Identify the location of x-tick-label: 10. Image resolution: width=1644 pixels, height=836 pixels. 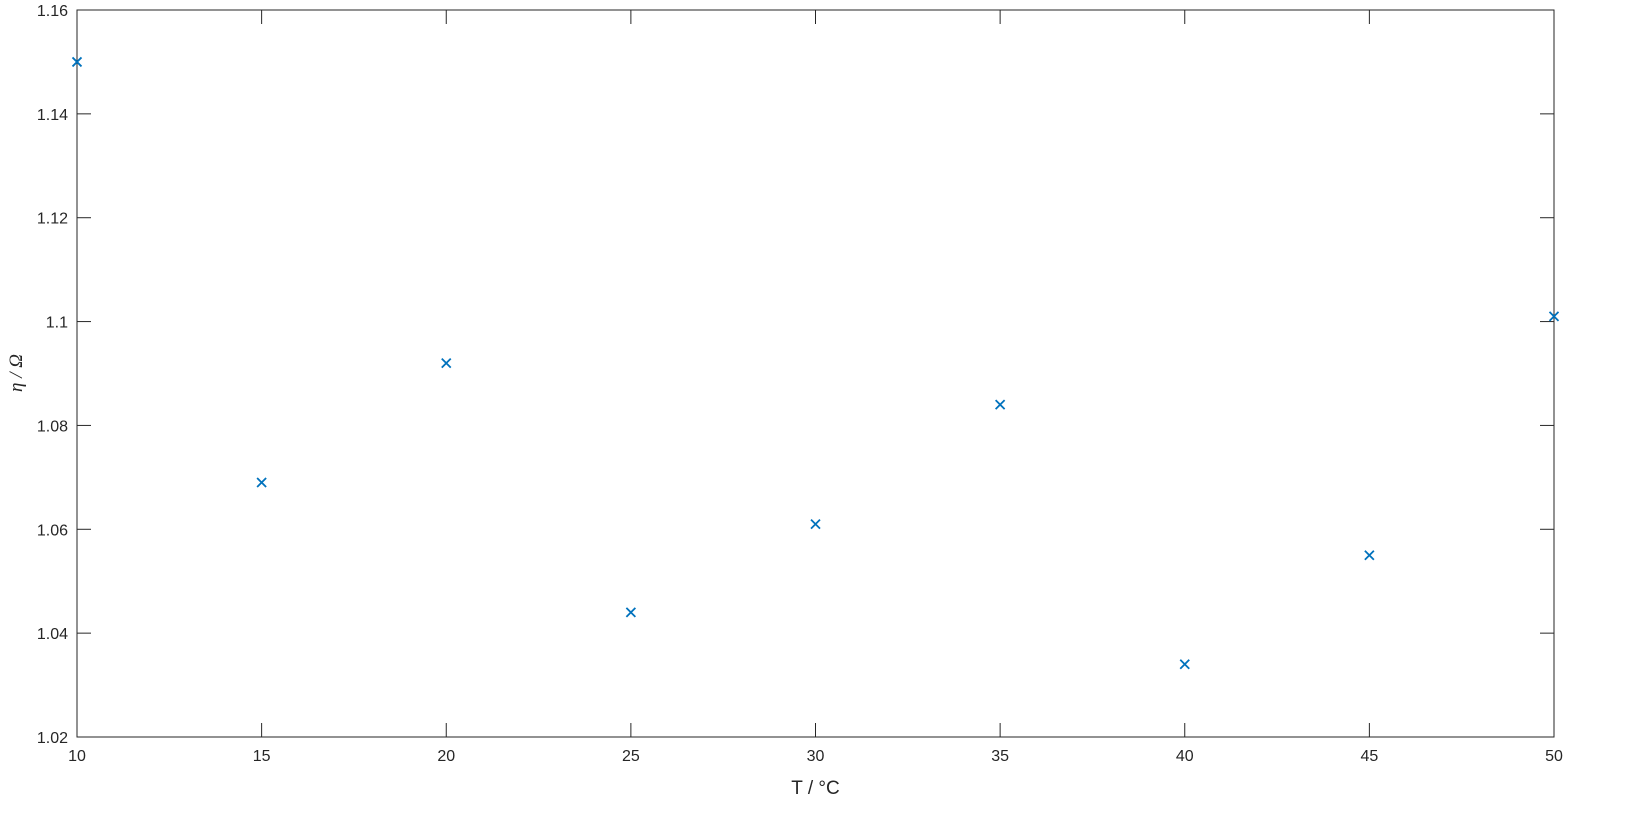
(77, 756).